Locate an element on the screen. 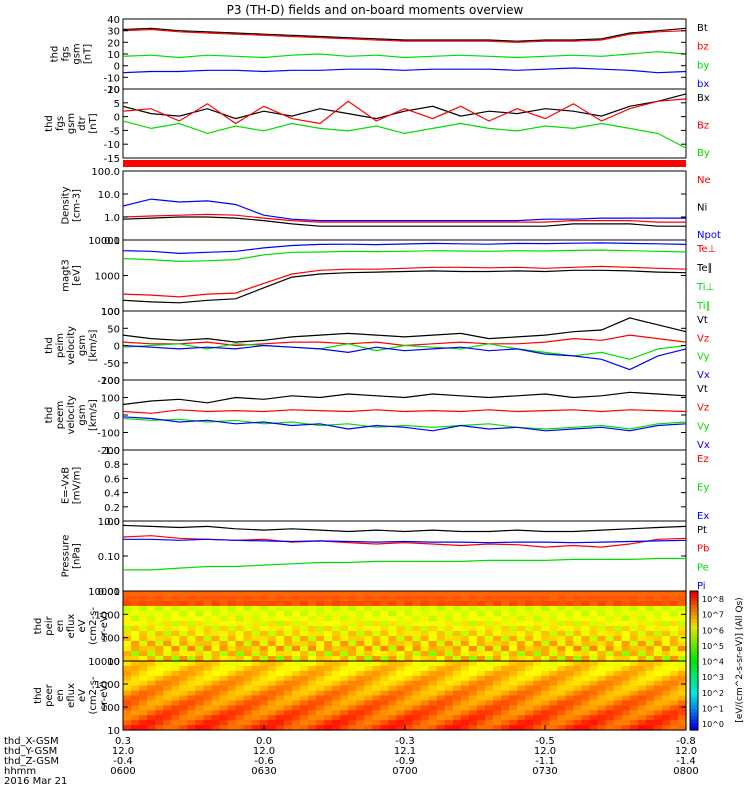  y-tick-label: 30 is located at coordinates (113, 32).